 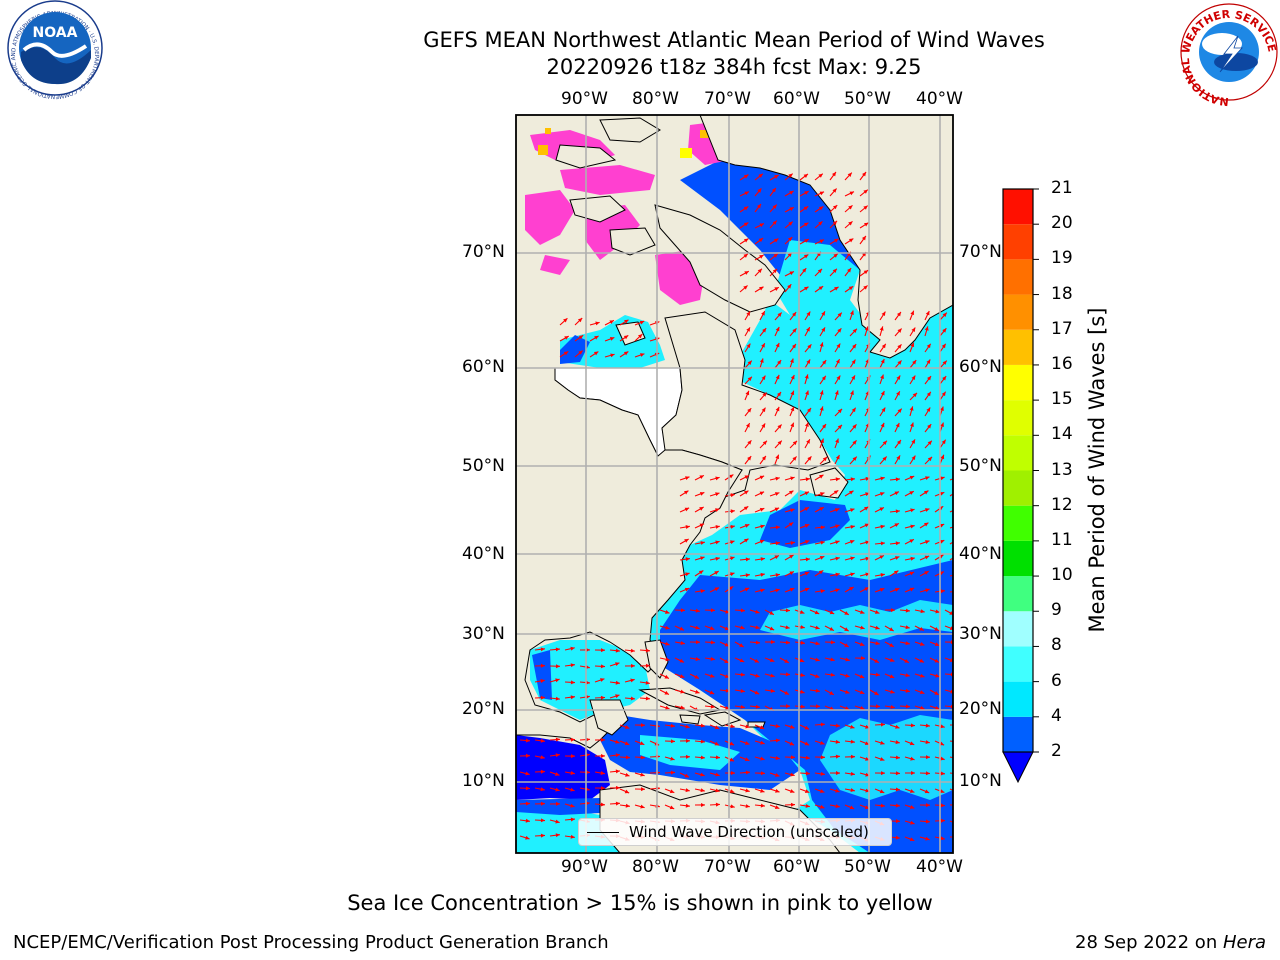 What do you see at coordinates (483, 634) in the screenshot?
I see `lat-label-left-30n: 30°N` at bounding box center [483, 634].